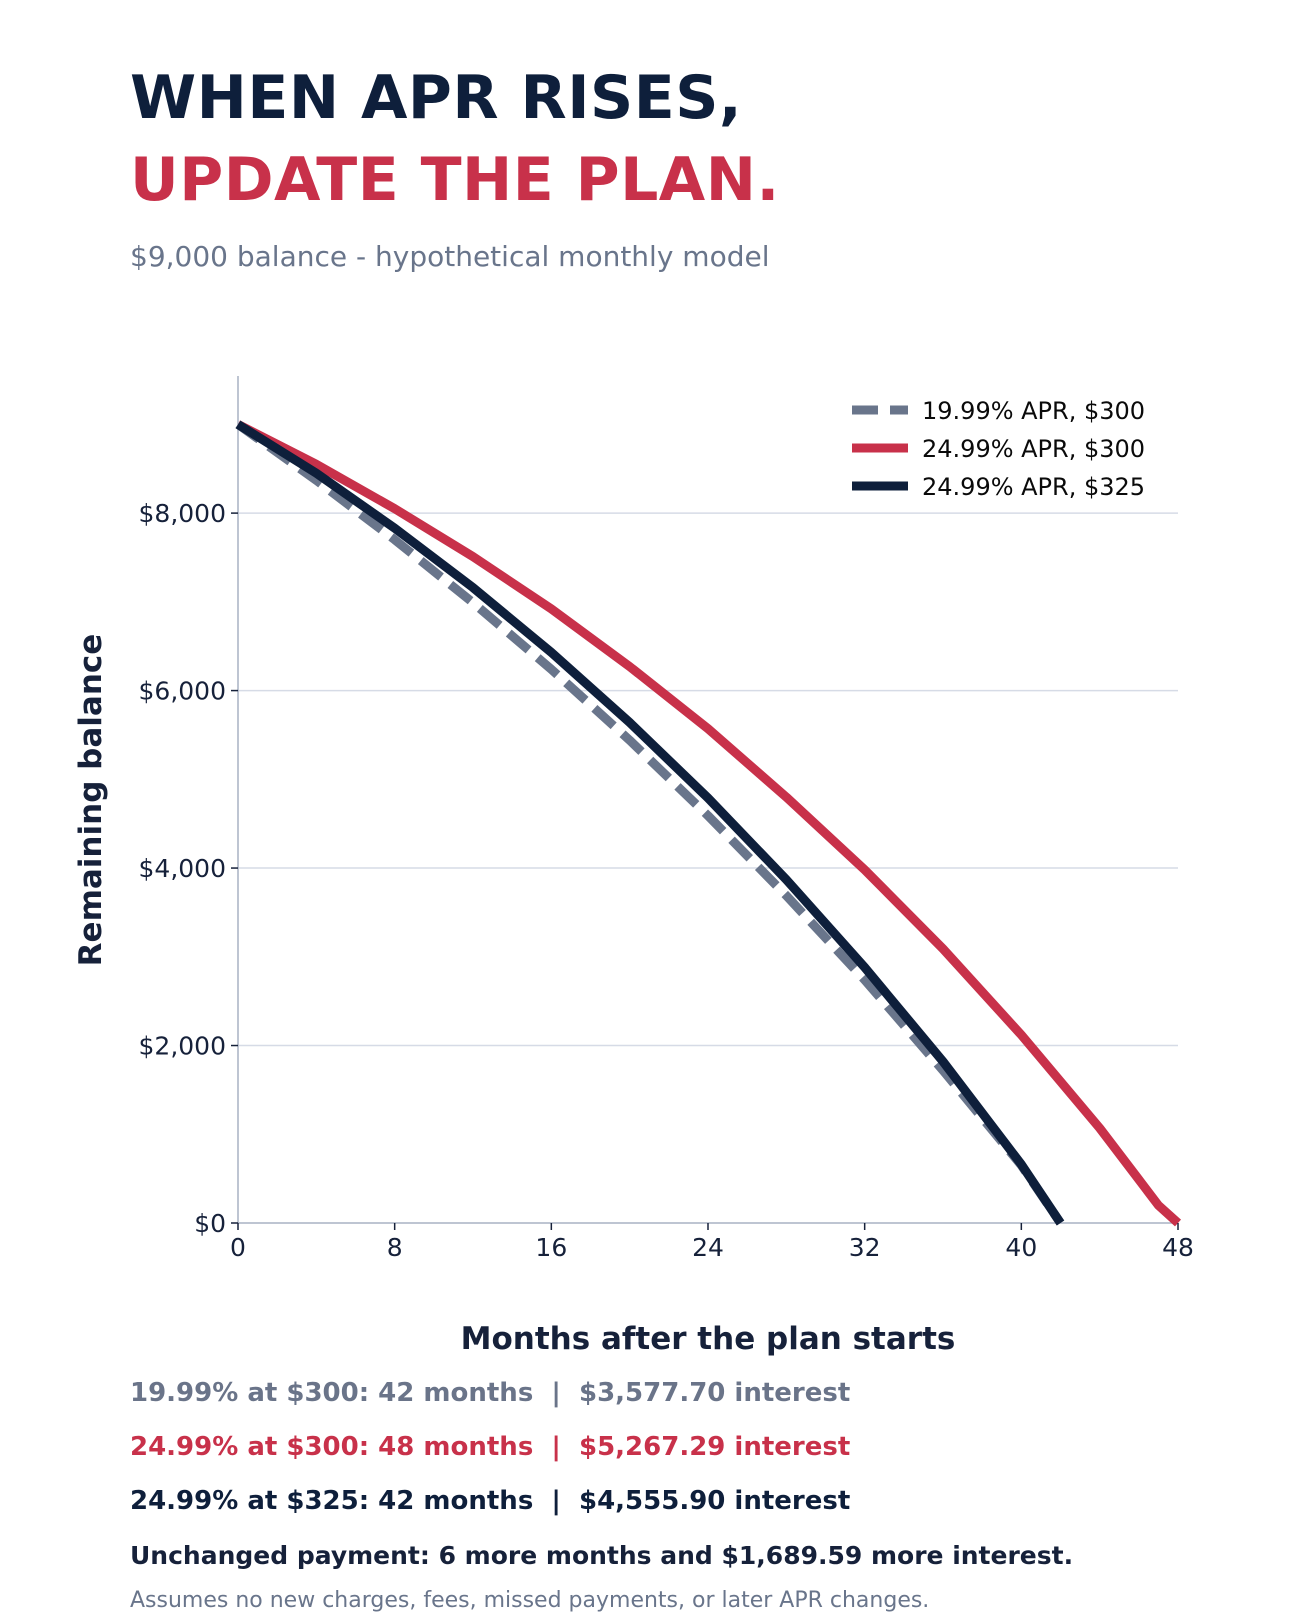 The height and width of the screenshot is (1620, 1296). I want to click on y-tick-label: $2,000, so click(182, 1046).